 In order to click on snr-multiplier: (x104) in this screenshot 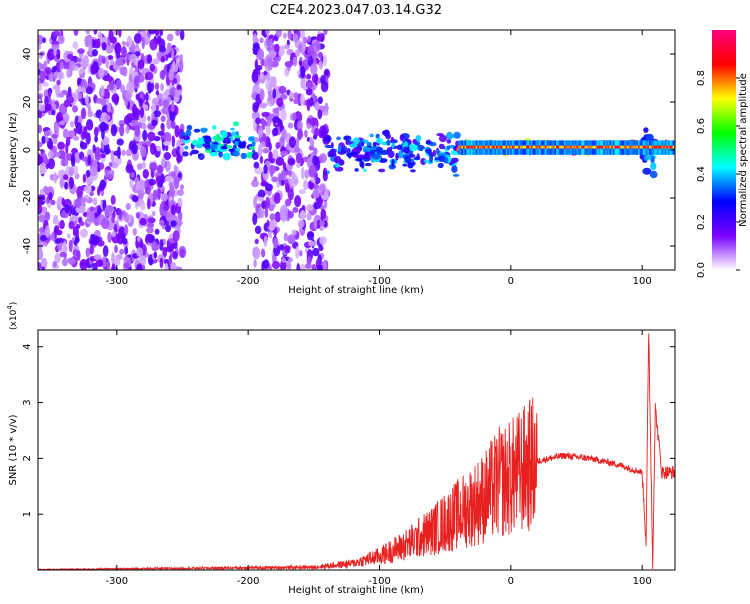, I will do `click(12, 316)`.